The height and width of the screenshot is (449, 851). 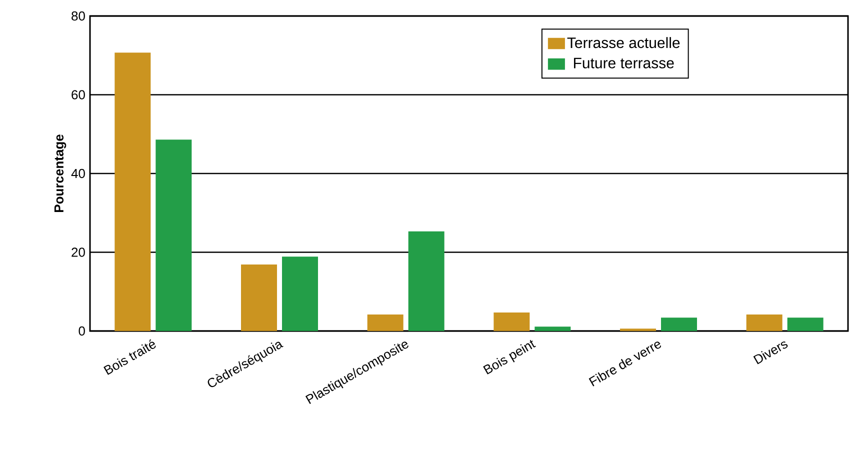 I want to click on legend-label: Future terrasse, so click(x=624, y=63).